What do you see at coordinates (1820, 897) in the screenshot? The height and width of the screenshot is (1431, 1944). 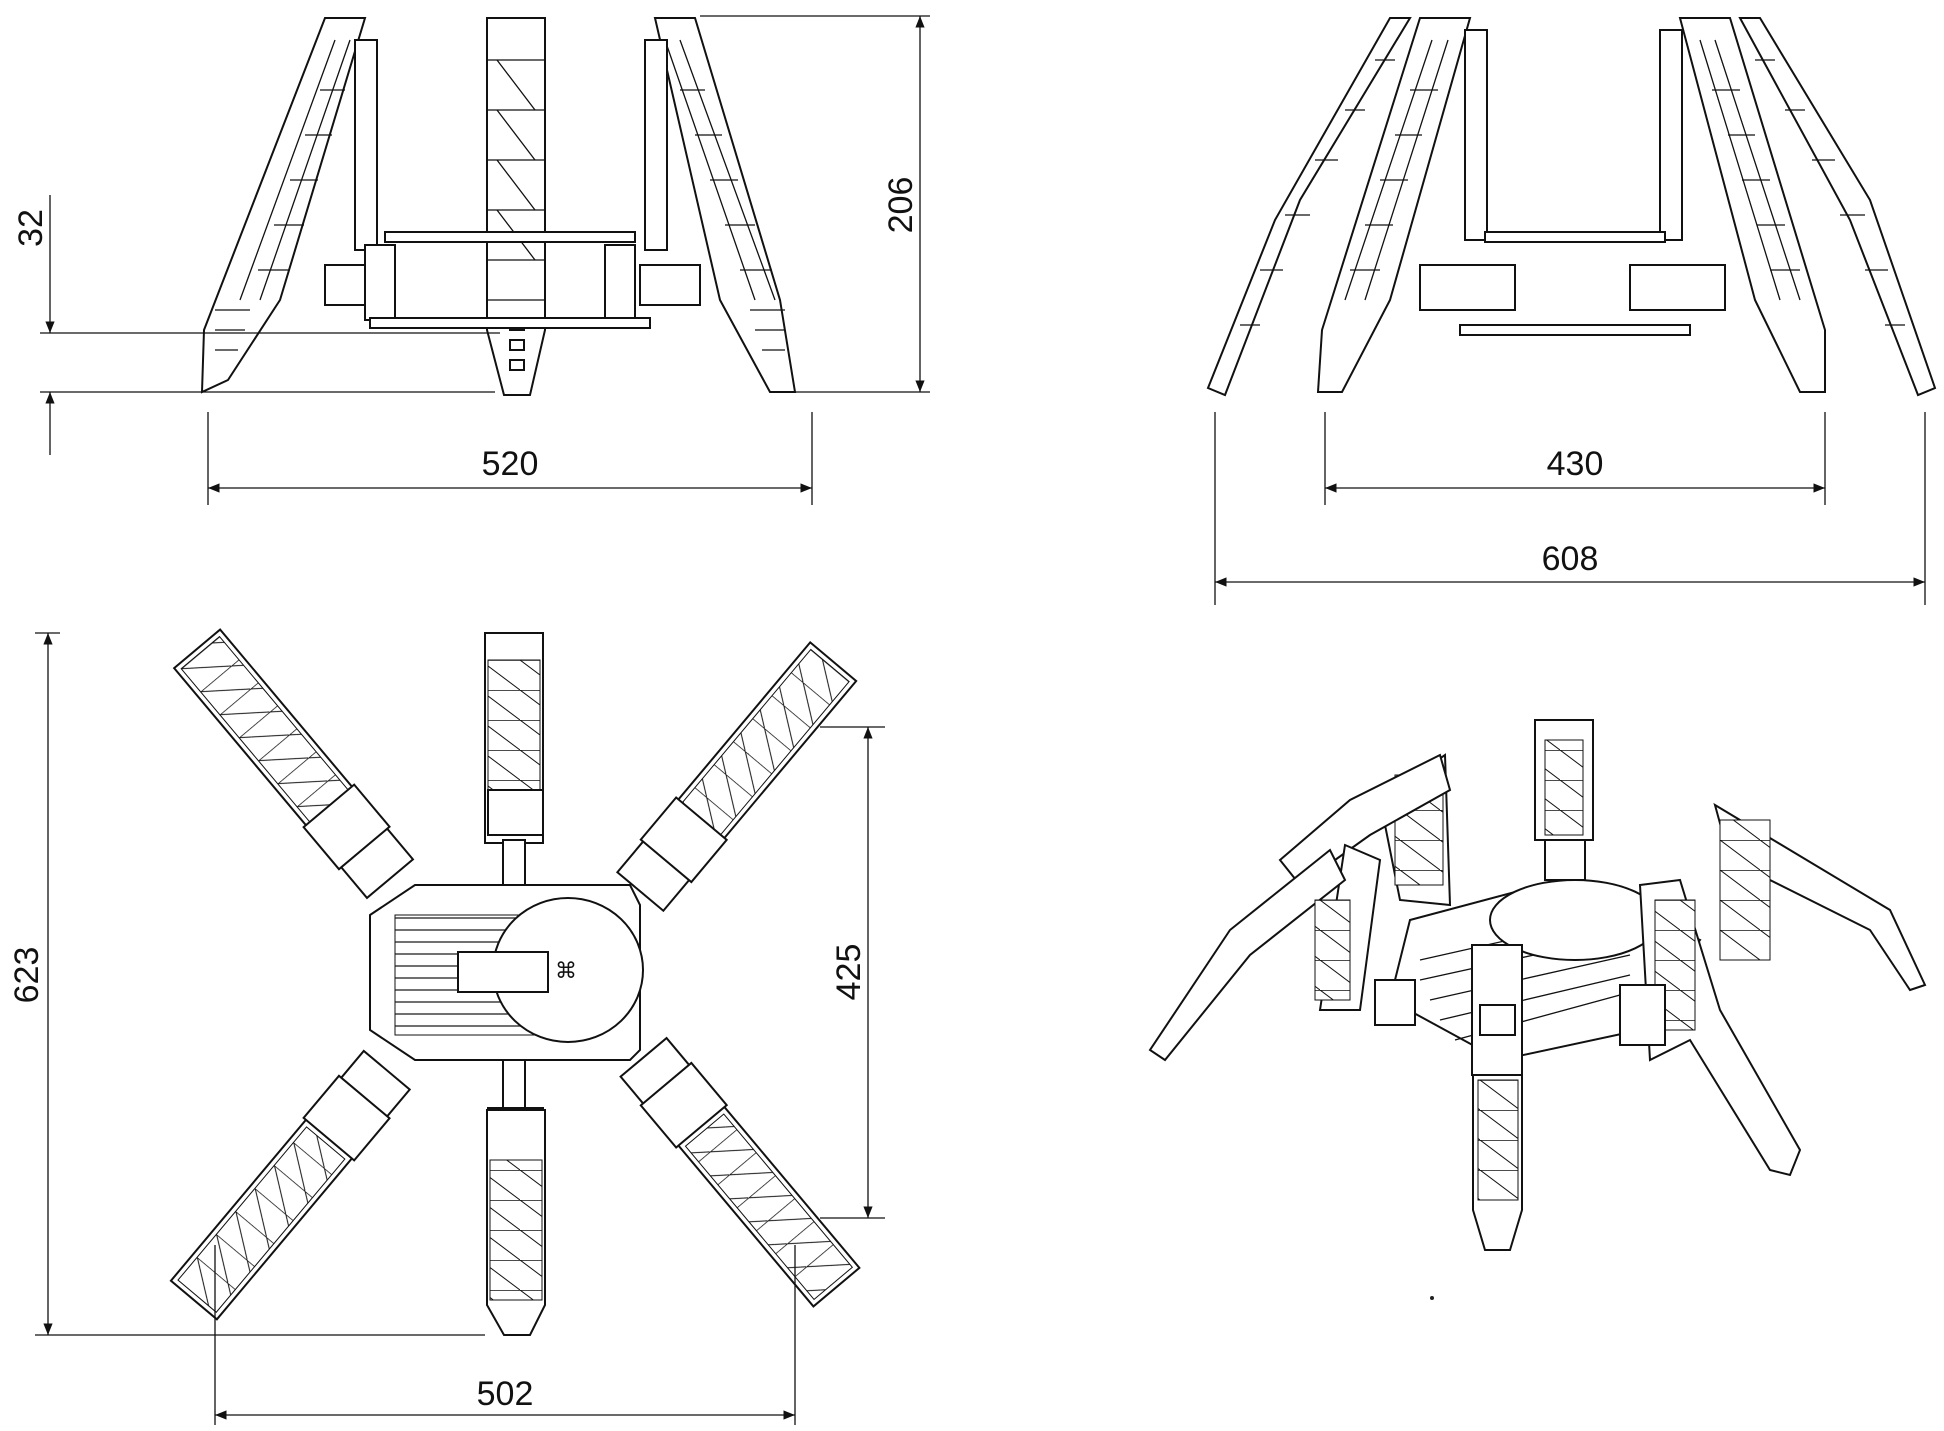 I see `iso-leg-back-right` at bounding box center [1820, 897].